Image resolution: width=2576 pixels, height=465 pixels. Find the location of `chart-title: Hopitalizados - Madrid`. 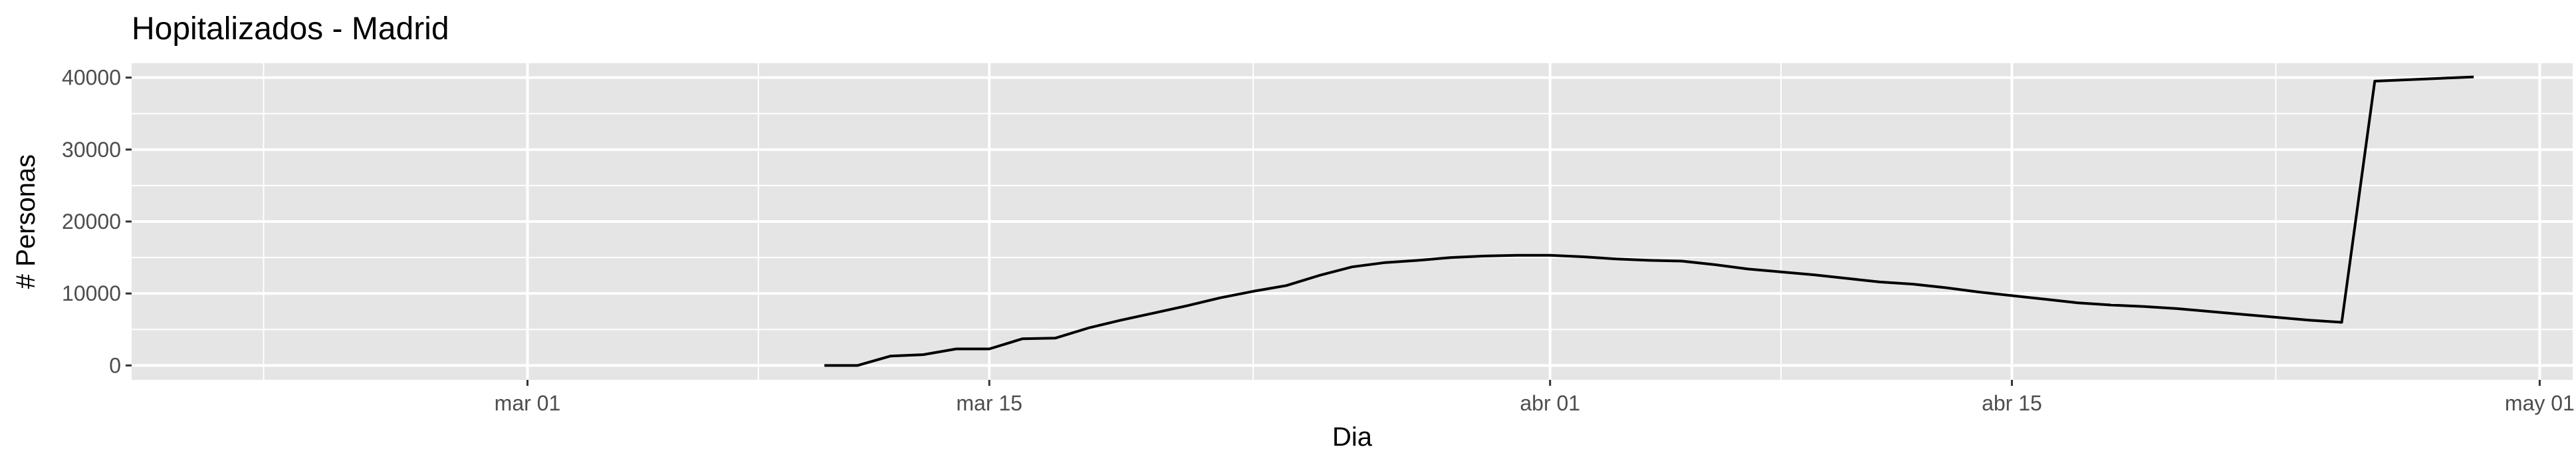

chart-title: Hopitalizados - Madrid is located at coordinates (290, 29).